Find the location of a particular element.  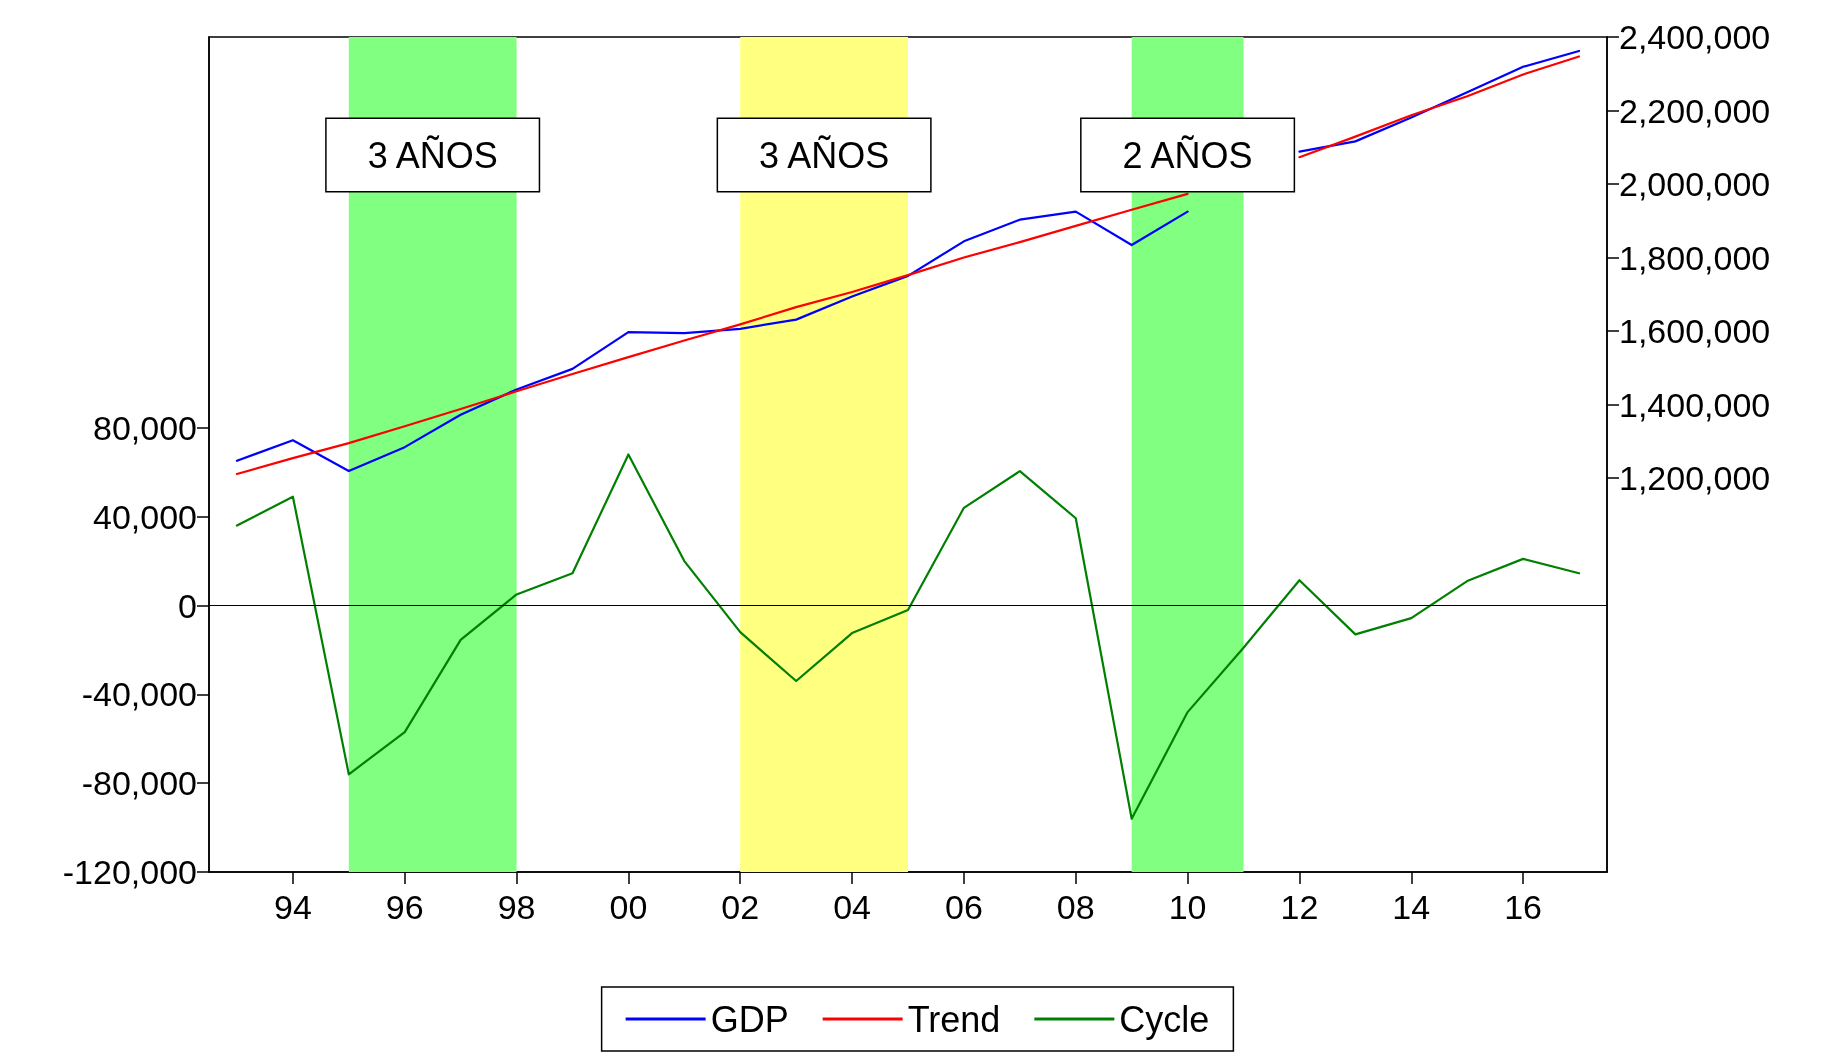

y2-tick-label: 1,400,000 is located at coordinates (1695, 404).